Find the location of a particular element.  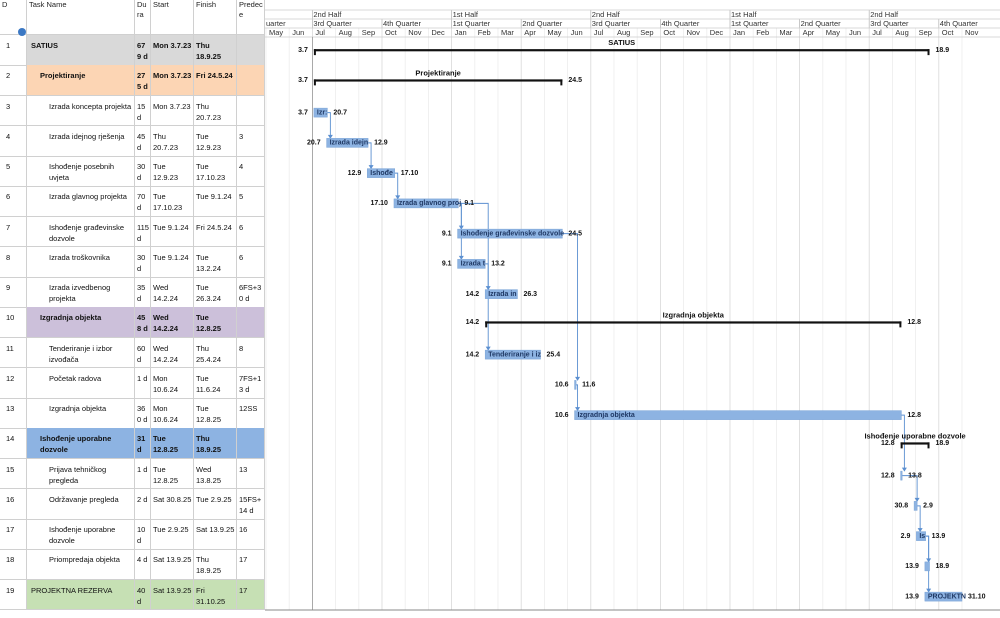

row-id: 16 is located at coordinates (13, 504).